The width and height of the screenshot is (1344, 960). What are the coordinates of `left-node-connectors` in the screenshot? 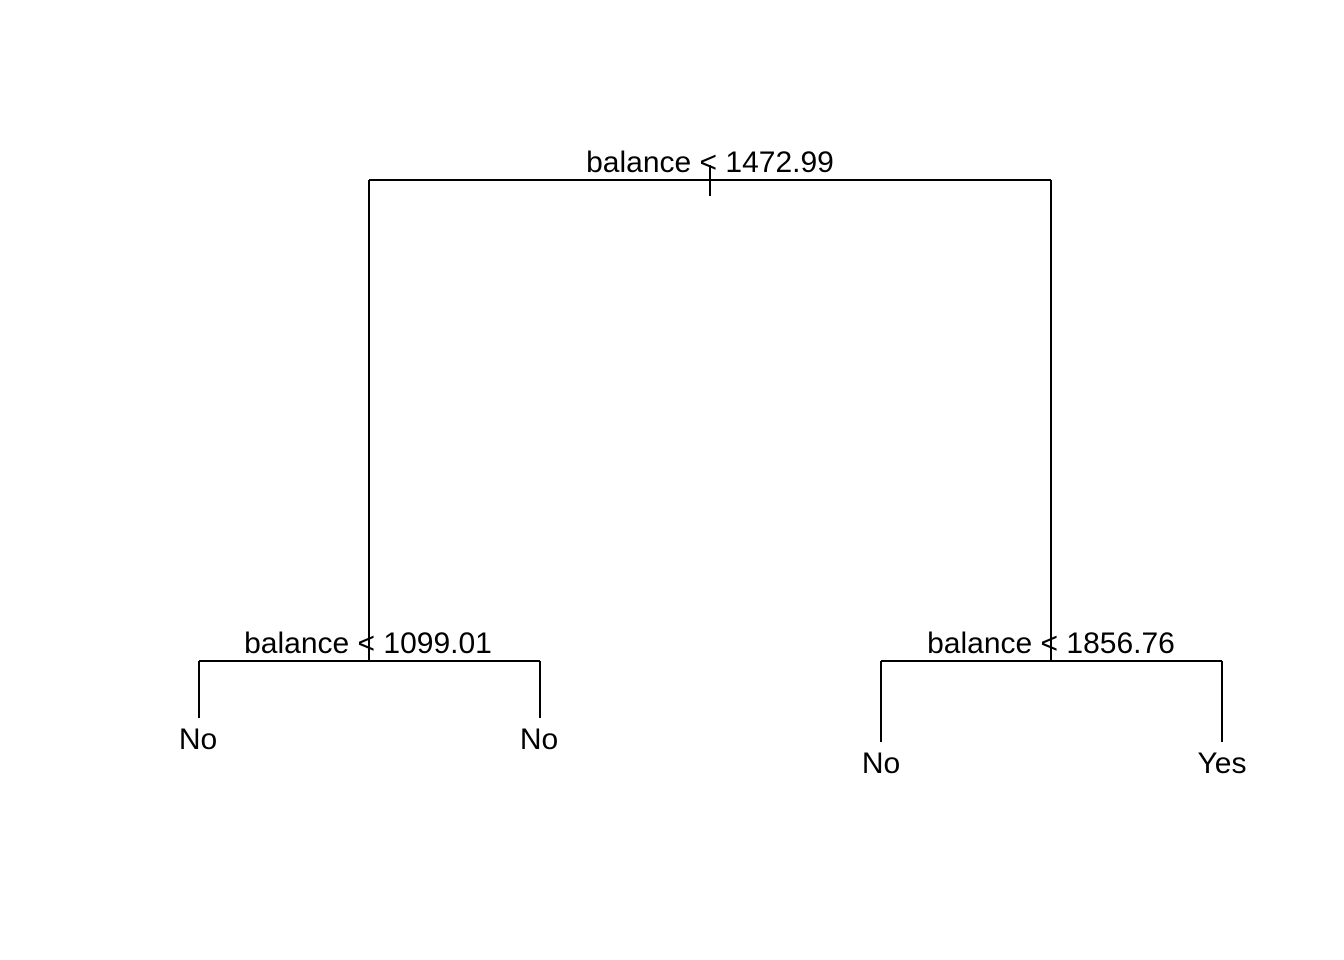 It's located at (369, 689).